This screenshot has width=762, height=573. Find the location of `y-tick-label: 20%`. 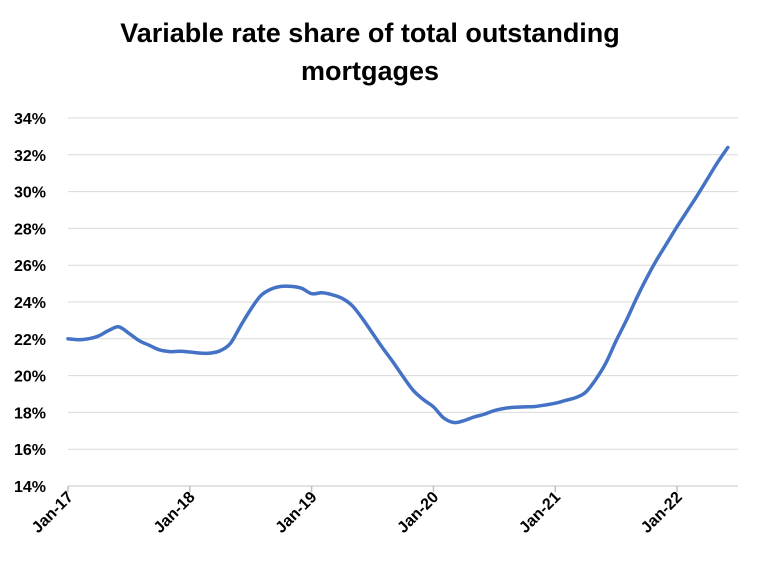

y-tick-label: 20% is located at coordinates (30, 377).